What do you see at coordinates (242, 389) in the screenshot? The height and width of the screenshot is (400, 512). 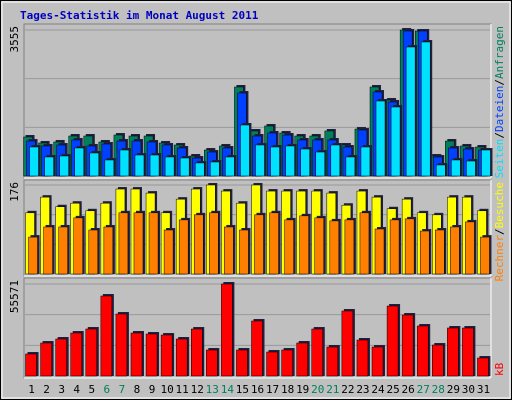 I see `x-tick-label: 15` at bounding box center [242, 389].